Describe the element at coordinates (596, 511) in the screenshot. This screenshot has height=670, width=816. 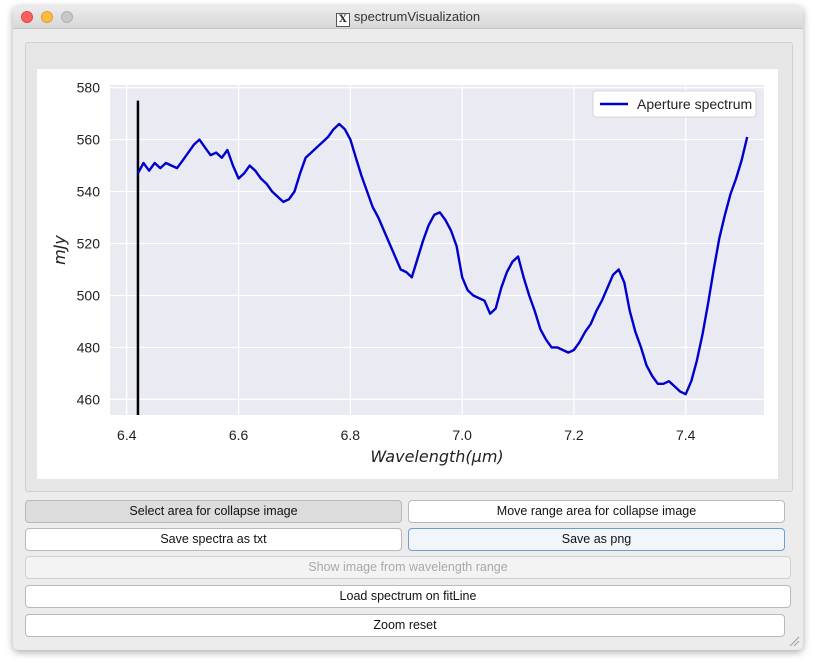
I see `move-range-button: Move range area for collapse image` at that location.